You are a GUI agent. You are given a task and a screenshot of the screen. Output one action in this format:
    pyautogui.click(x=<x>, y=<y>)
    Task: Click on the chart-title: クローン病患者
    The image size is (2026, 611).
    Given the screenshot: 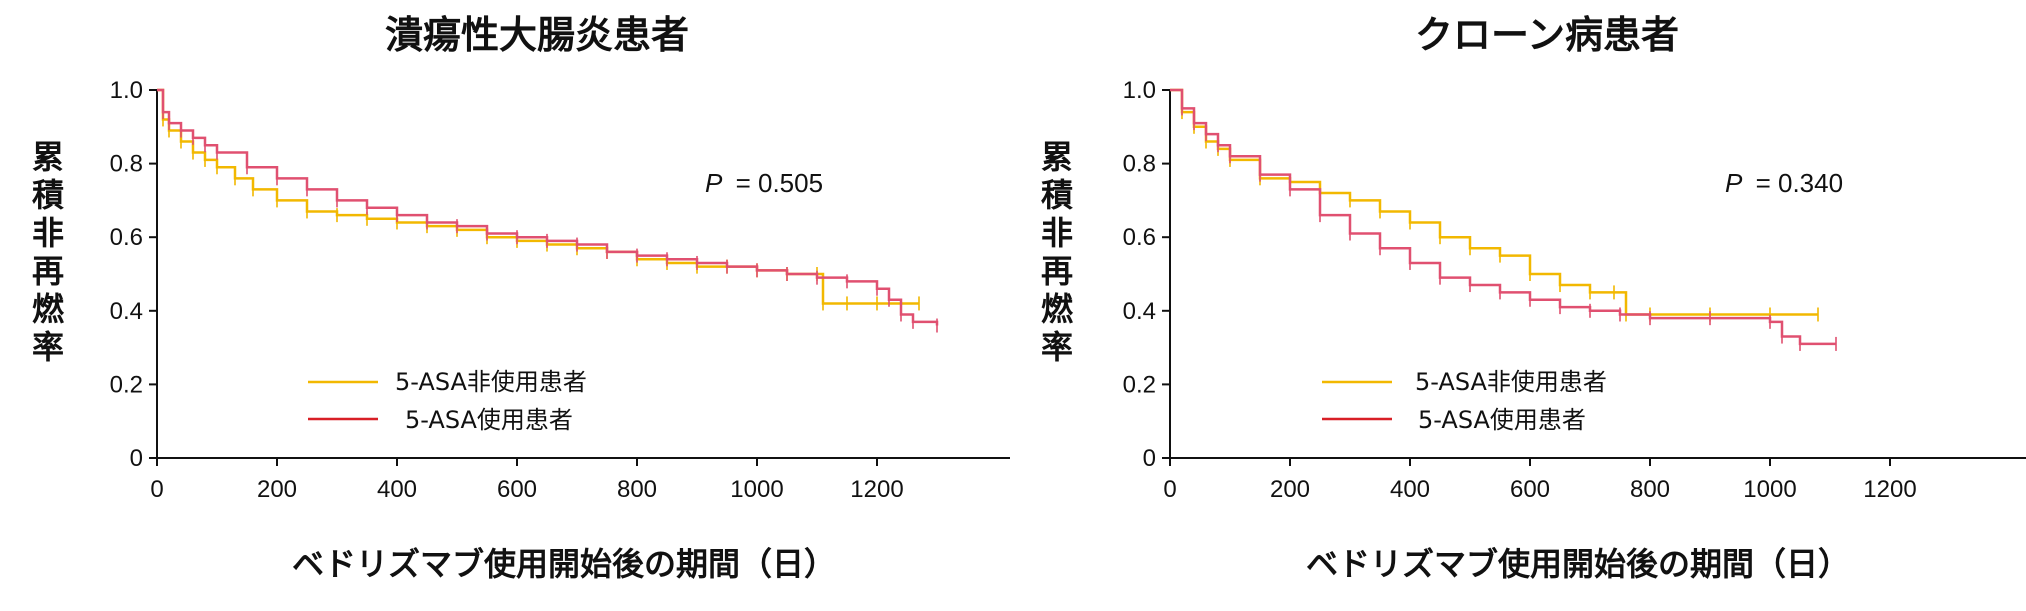 What is the action you would take?
    pyautogui.click(x=1547, y=35)
    